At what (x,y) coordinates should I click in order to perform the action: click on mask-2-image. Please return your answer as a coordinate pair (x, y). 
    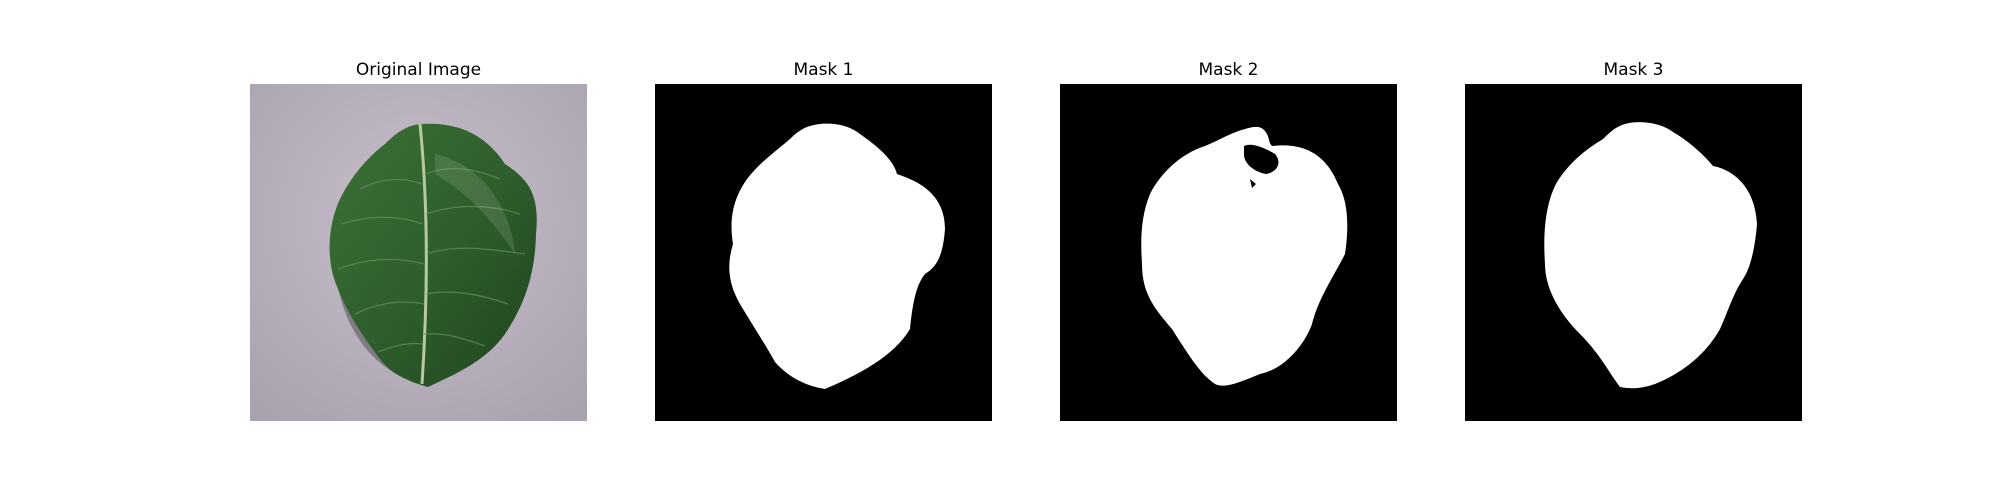
    Looking at the image, I should click on (1228, 252).